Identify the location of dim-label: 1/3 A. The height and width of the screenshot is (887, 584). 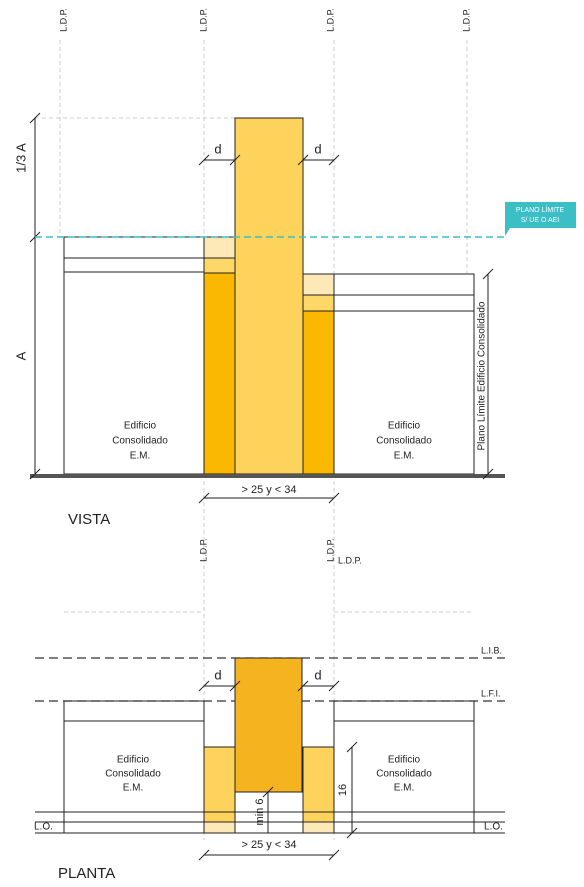
(20, 158).